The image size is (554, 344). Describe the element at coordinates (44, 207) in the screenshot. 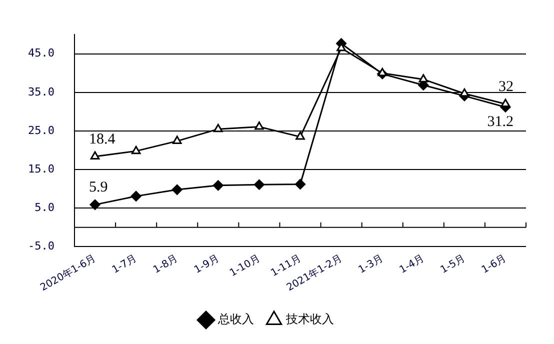

I see `y-tick-label: 5.0` at that location.